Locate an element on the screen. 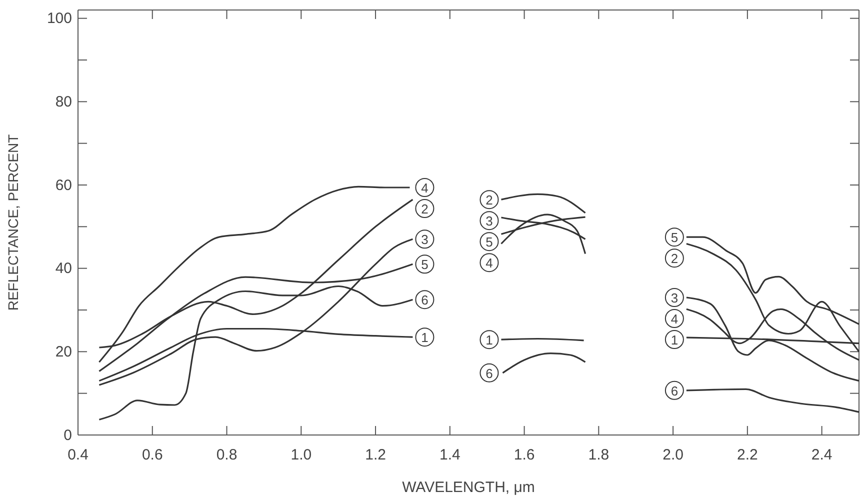 The width and height of the screenshot is (861, 503). legend-label: 3 is located at coordinates (424, 240).